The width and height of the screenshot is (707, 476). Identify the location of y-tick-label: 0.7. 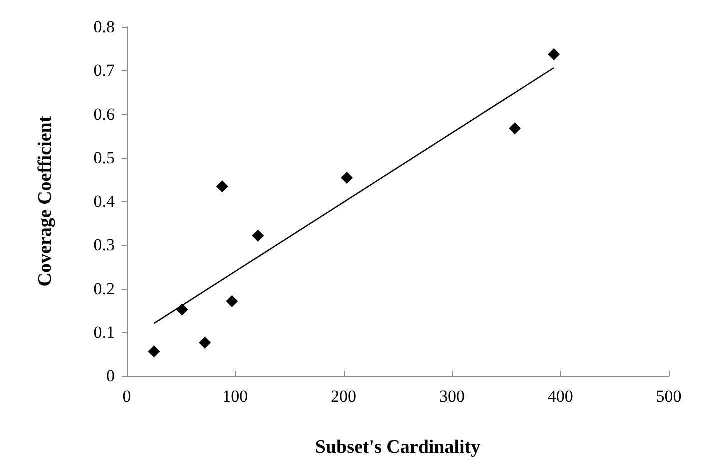
(105, 70).